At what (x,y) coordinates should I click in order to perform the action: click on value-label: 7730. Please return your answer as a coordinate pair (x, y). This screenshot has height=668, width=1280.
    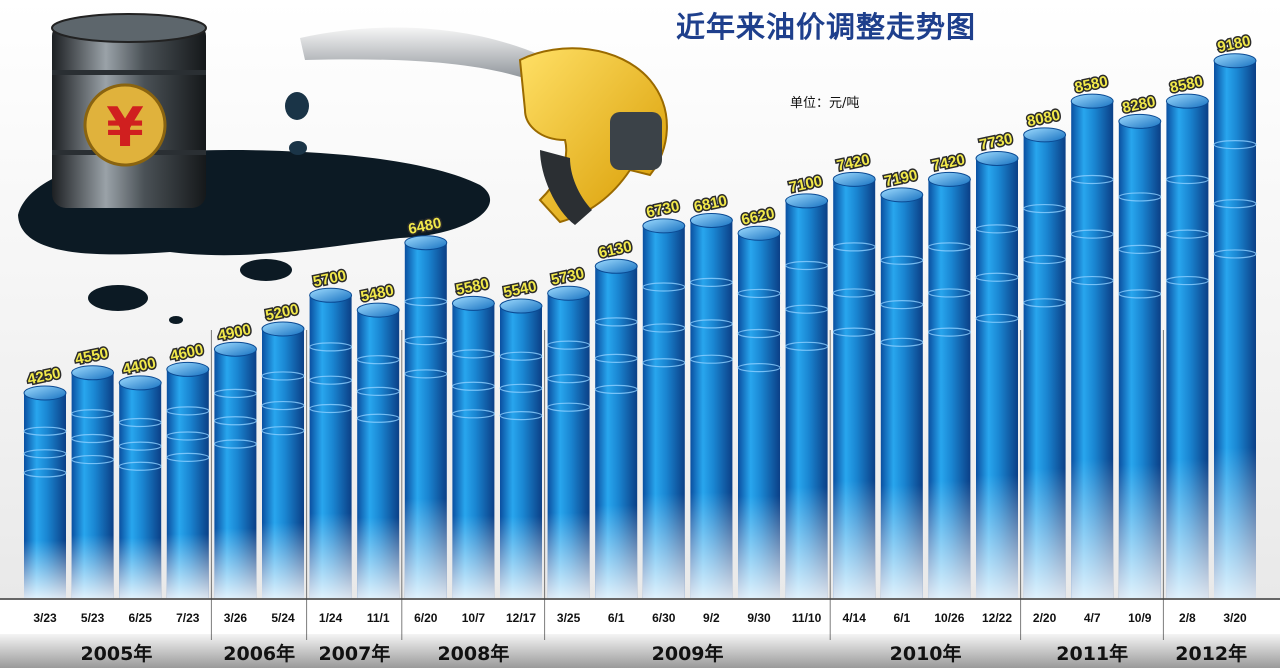
    Looking at the image, I should click on (996, 142).